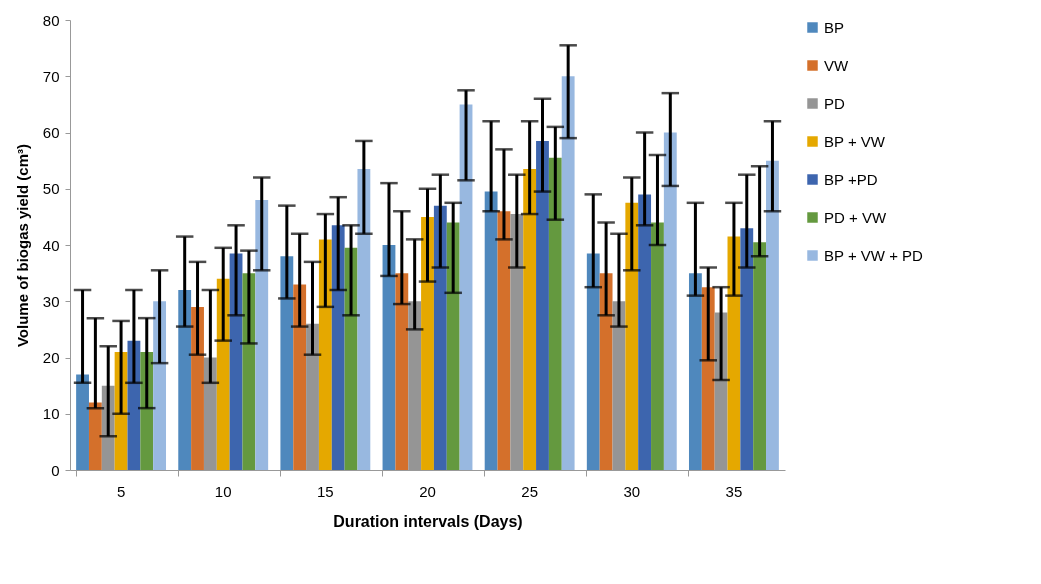 Image resolution: width=1041 pixels, height=584 pixels. Describe the element at coordinates (855, 141) in the screenshot. I see `legend-label: BP + VW` at that location.